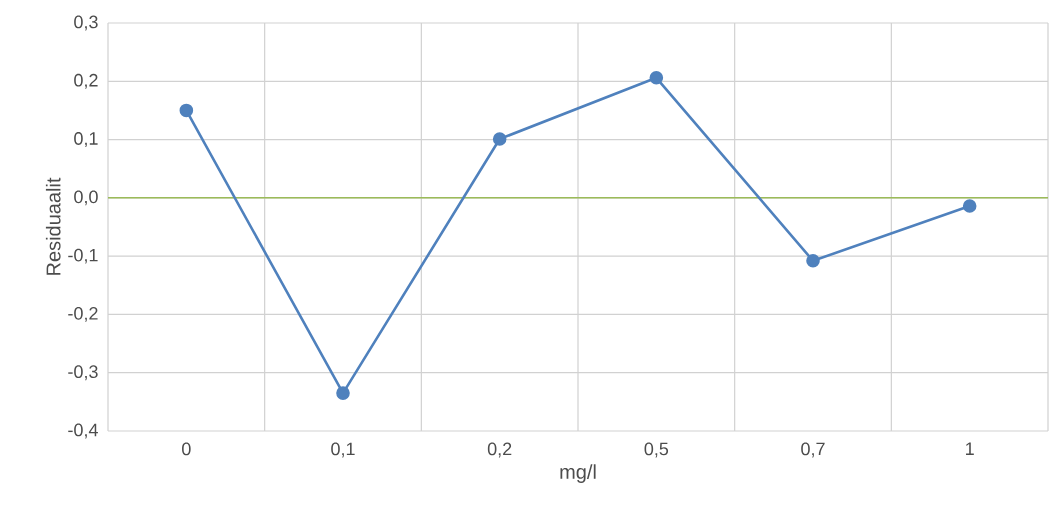 The width and height of the screenshot is (1050, 512). What do you see at coordinates (343, 450) in the screenshot?
I see `x-tick-label: 0,1` at bounding box center [343, 450].